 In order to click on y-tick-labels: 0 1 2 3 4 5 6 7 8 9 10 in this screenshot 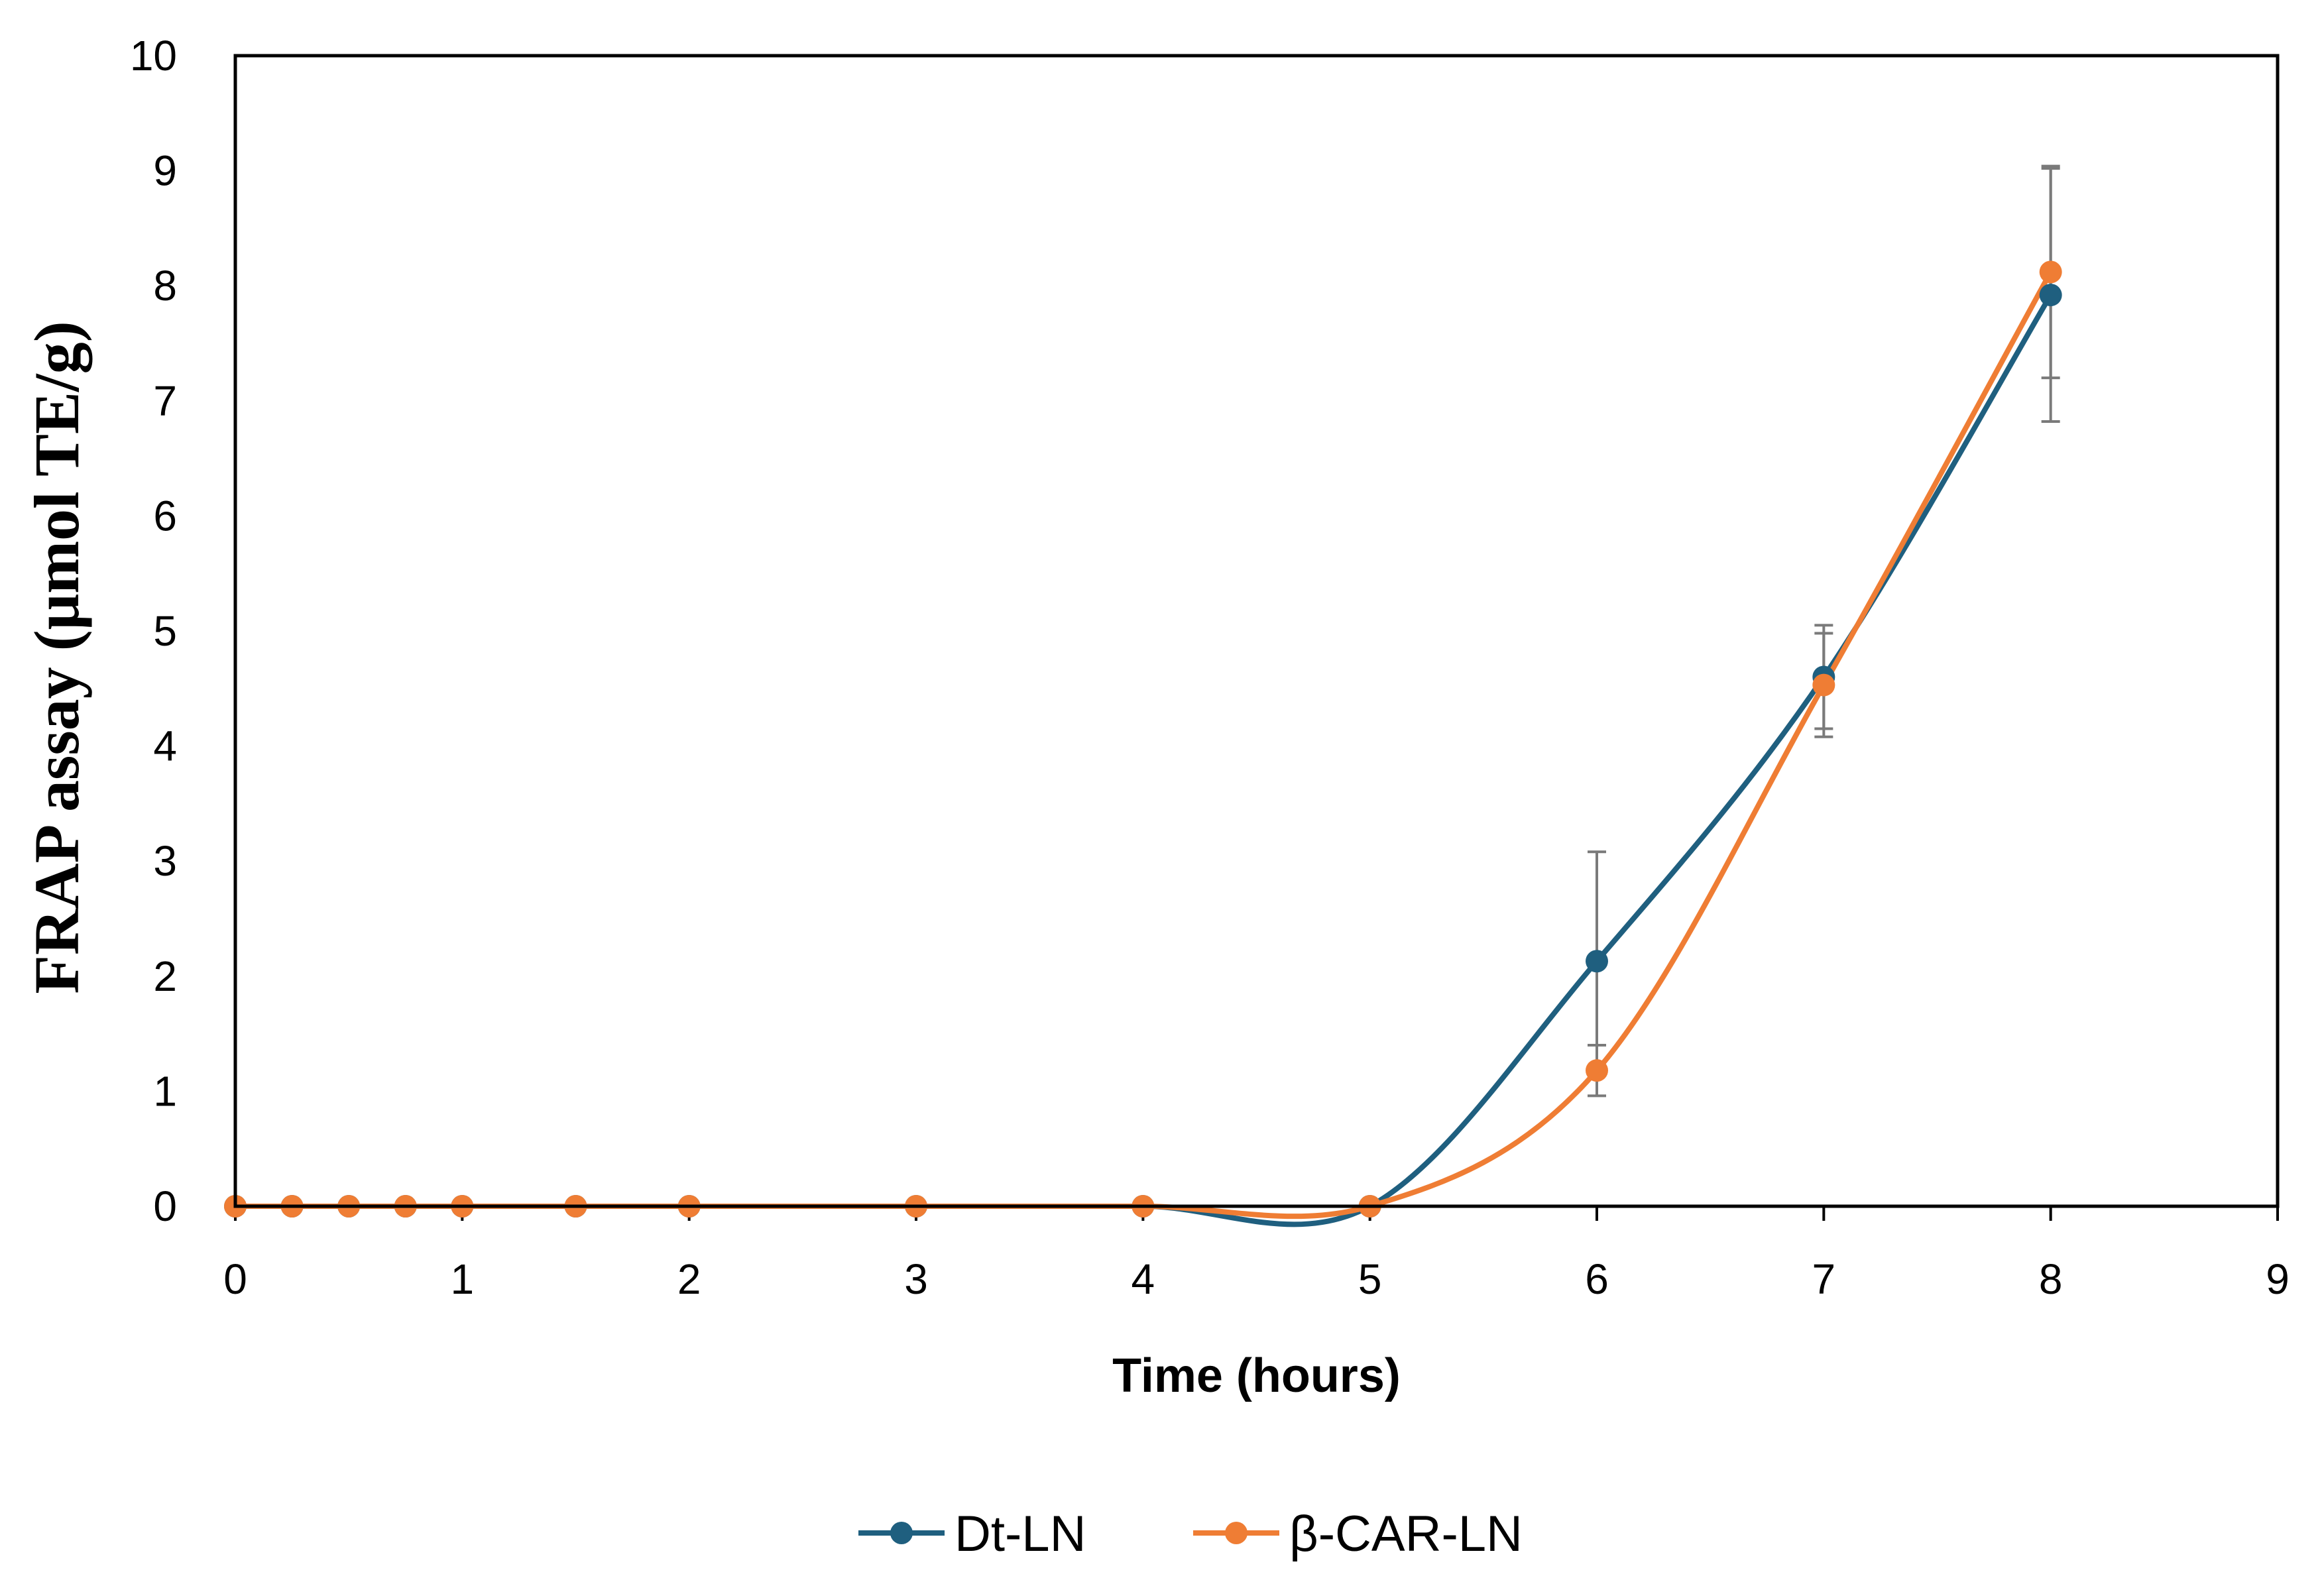, I will do `click(153, 631)`.